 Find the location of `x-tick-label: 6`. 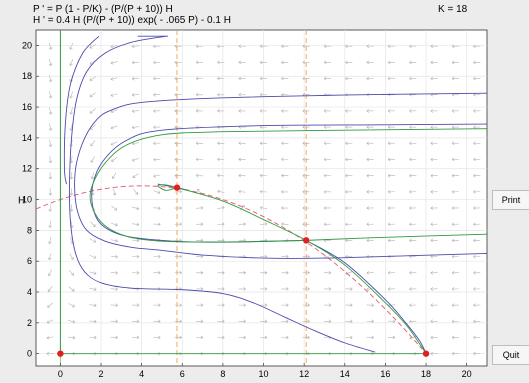

x-tick-label: 6 is located at coordinates (182, 374).